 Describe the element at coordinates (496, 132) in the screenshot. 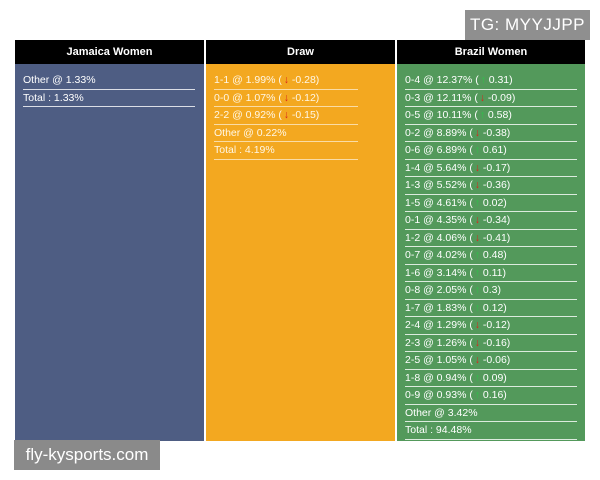

I see `score-change: -0.38)` at that location.